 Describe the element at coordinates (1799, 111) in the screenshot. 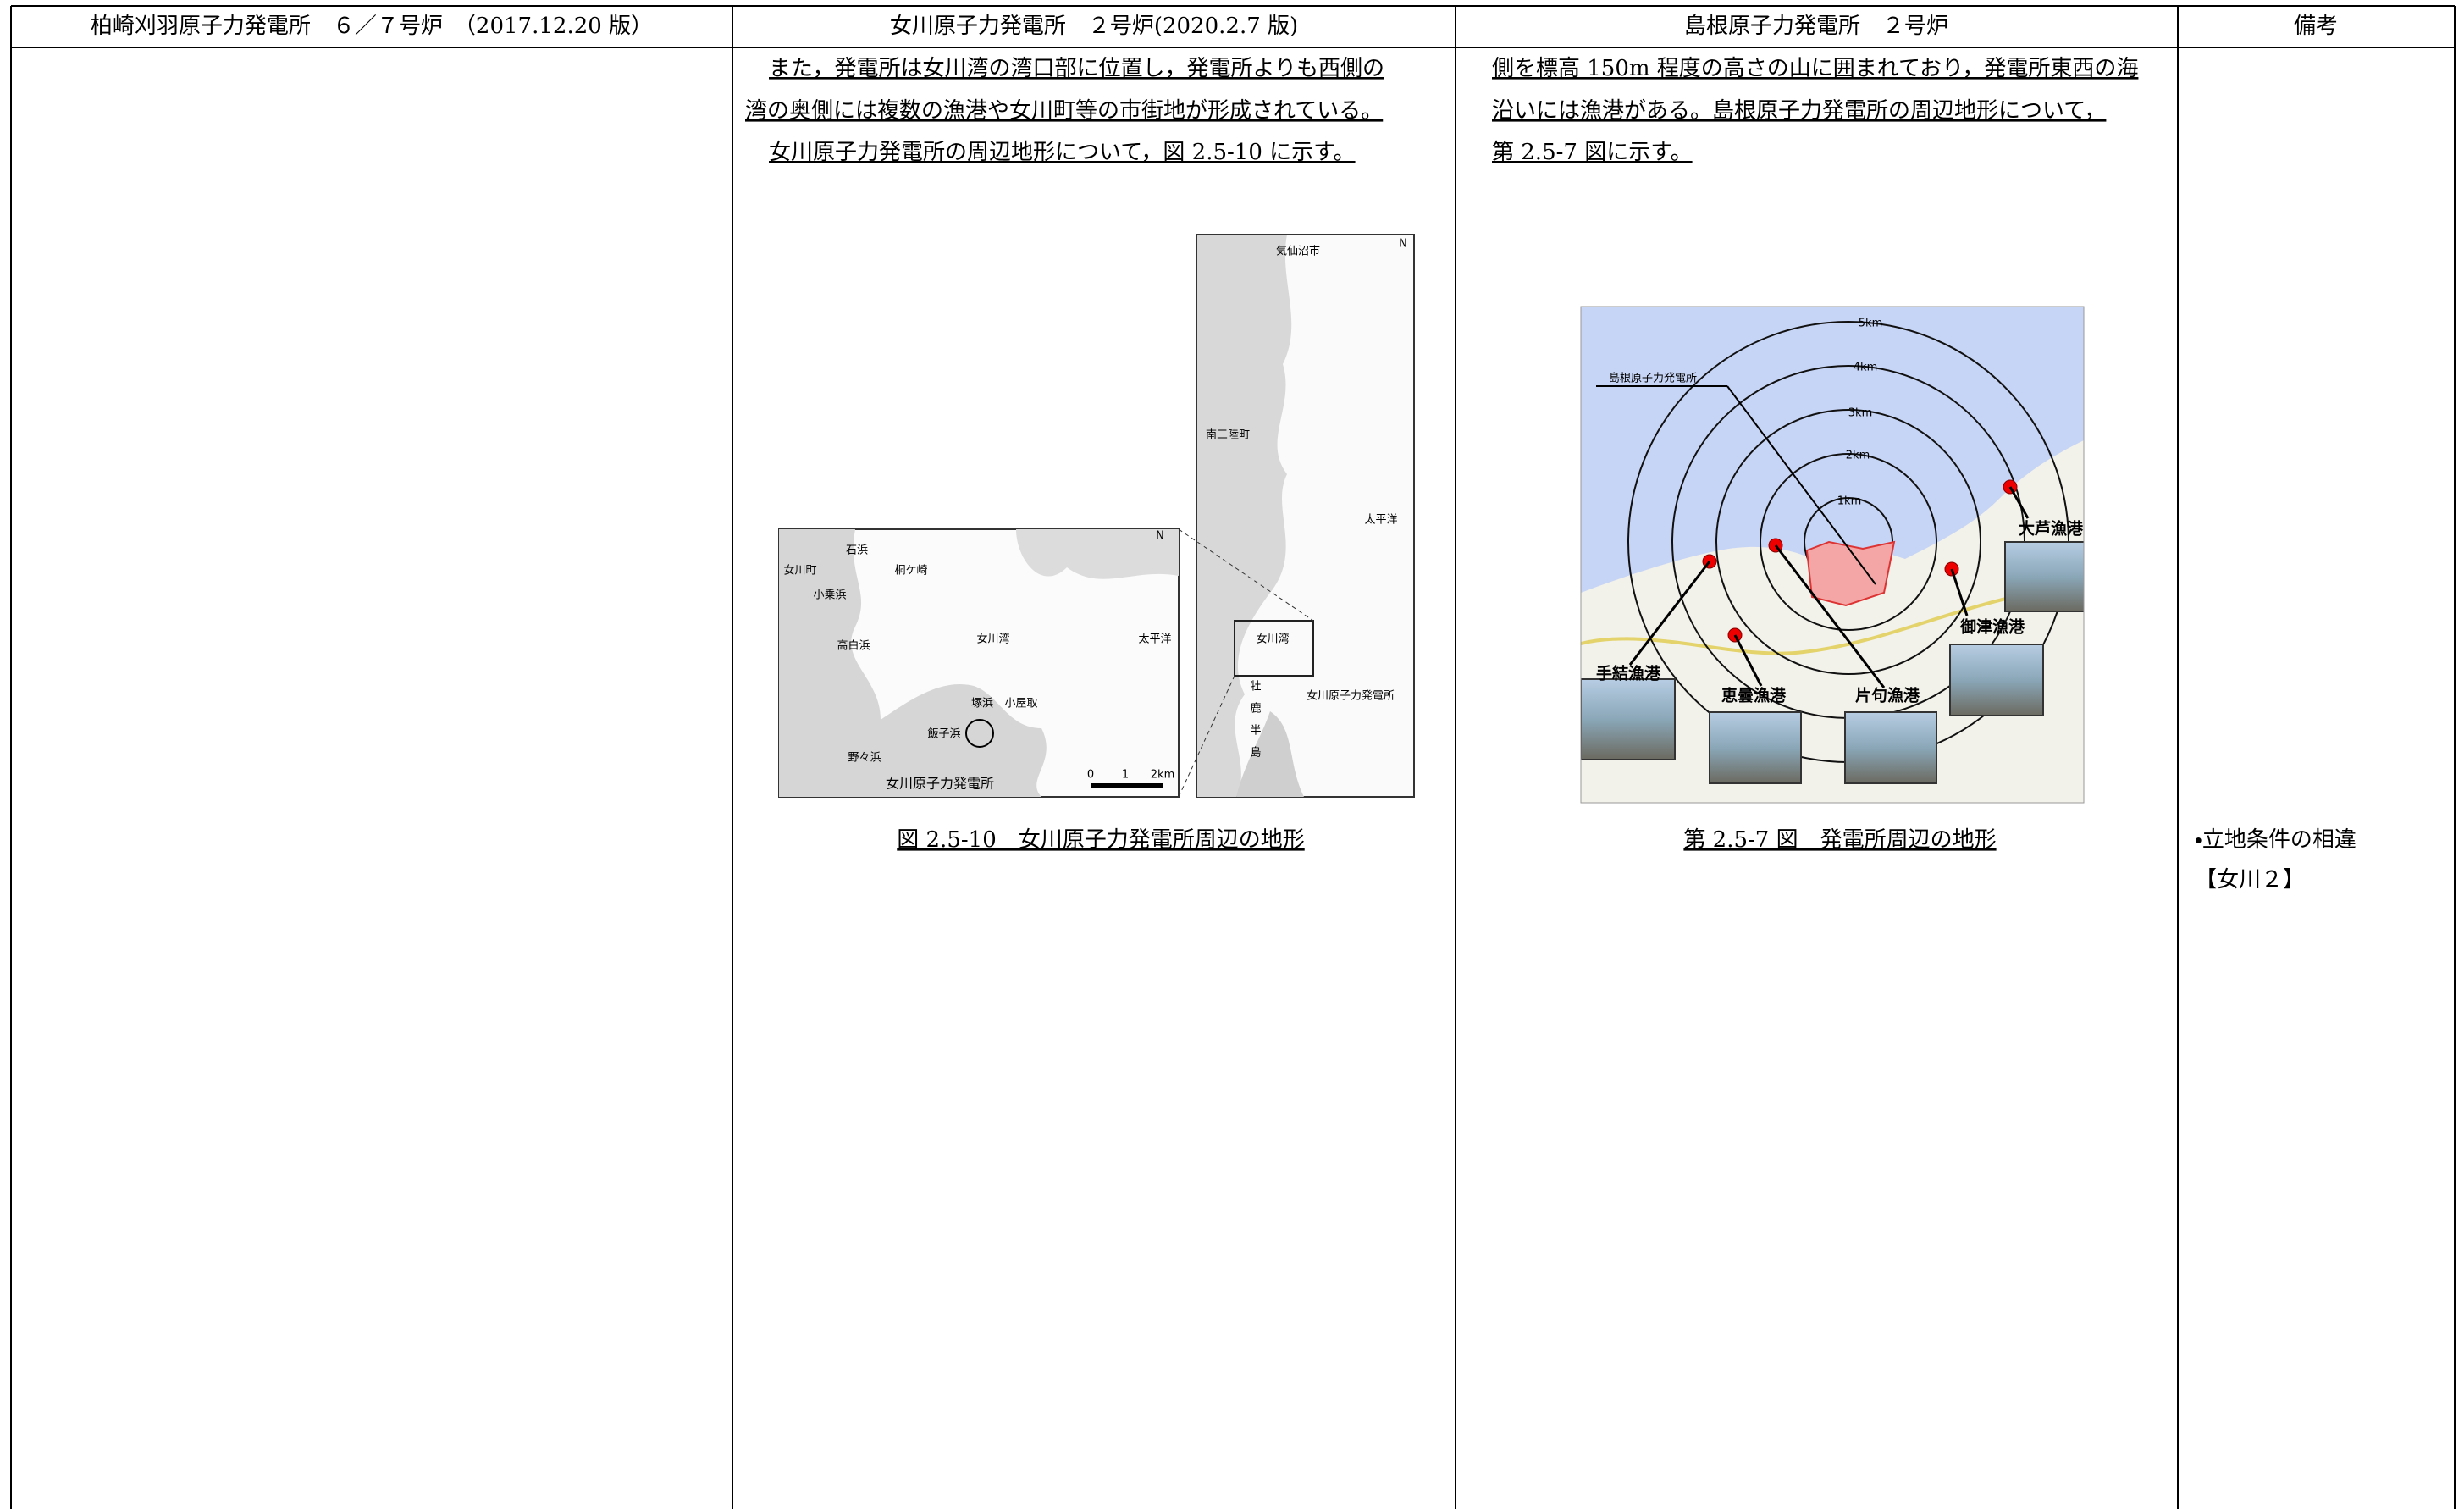

I see `body-text: 沿いには漁港がある。島根原子力発電所の周辺地形について，` at that location.